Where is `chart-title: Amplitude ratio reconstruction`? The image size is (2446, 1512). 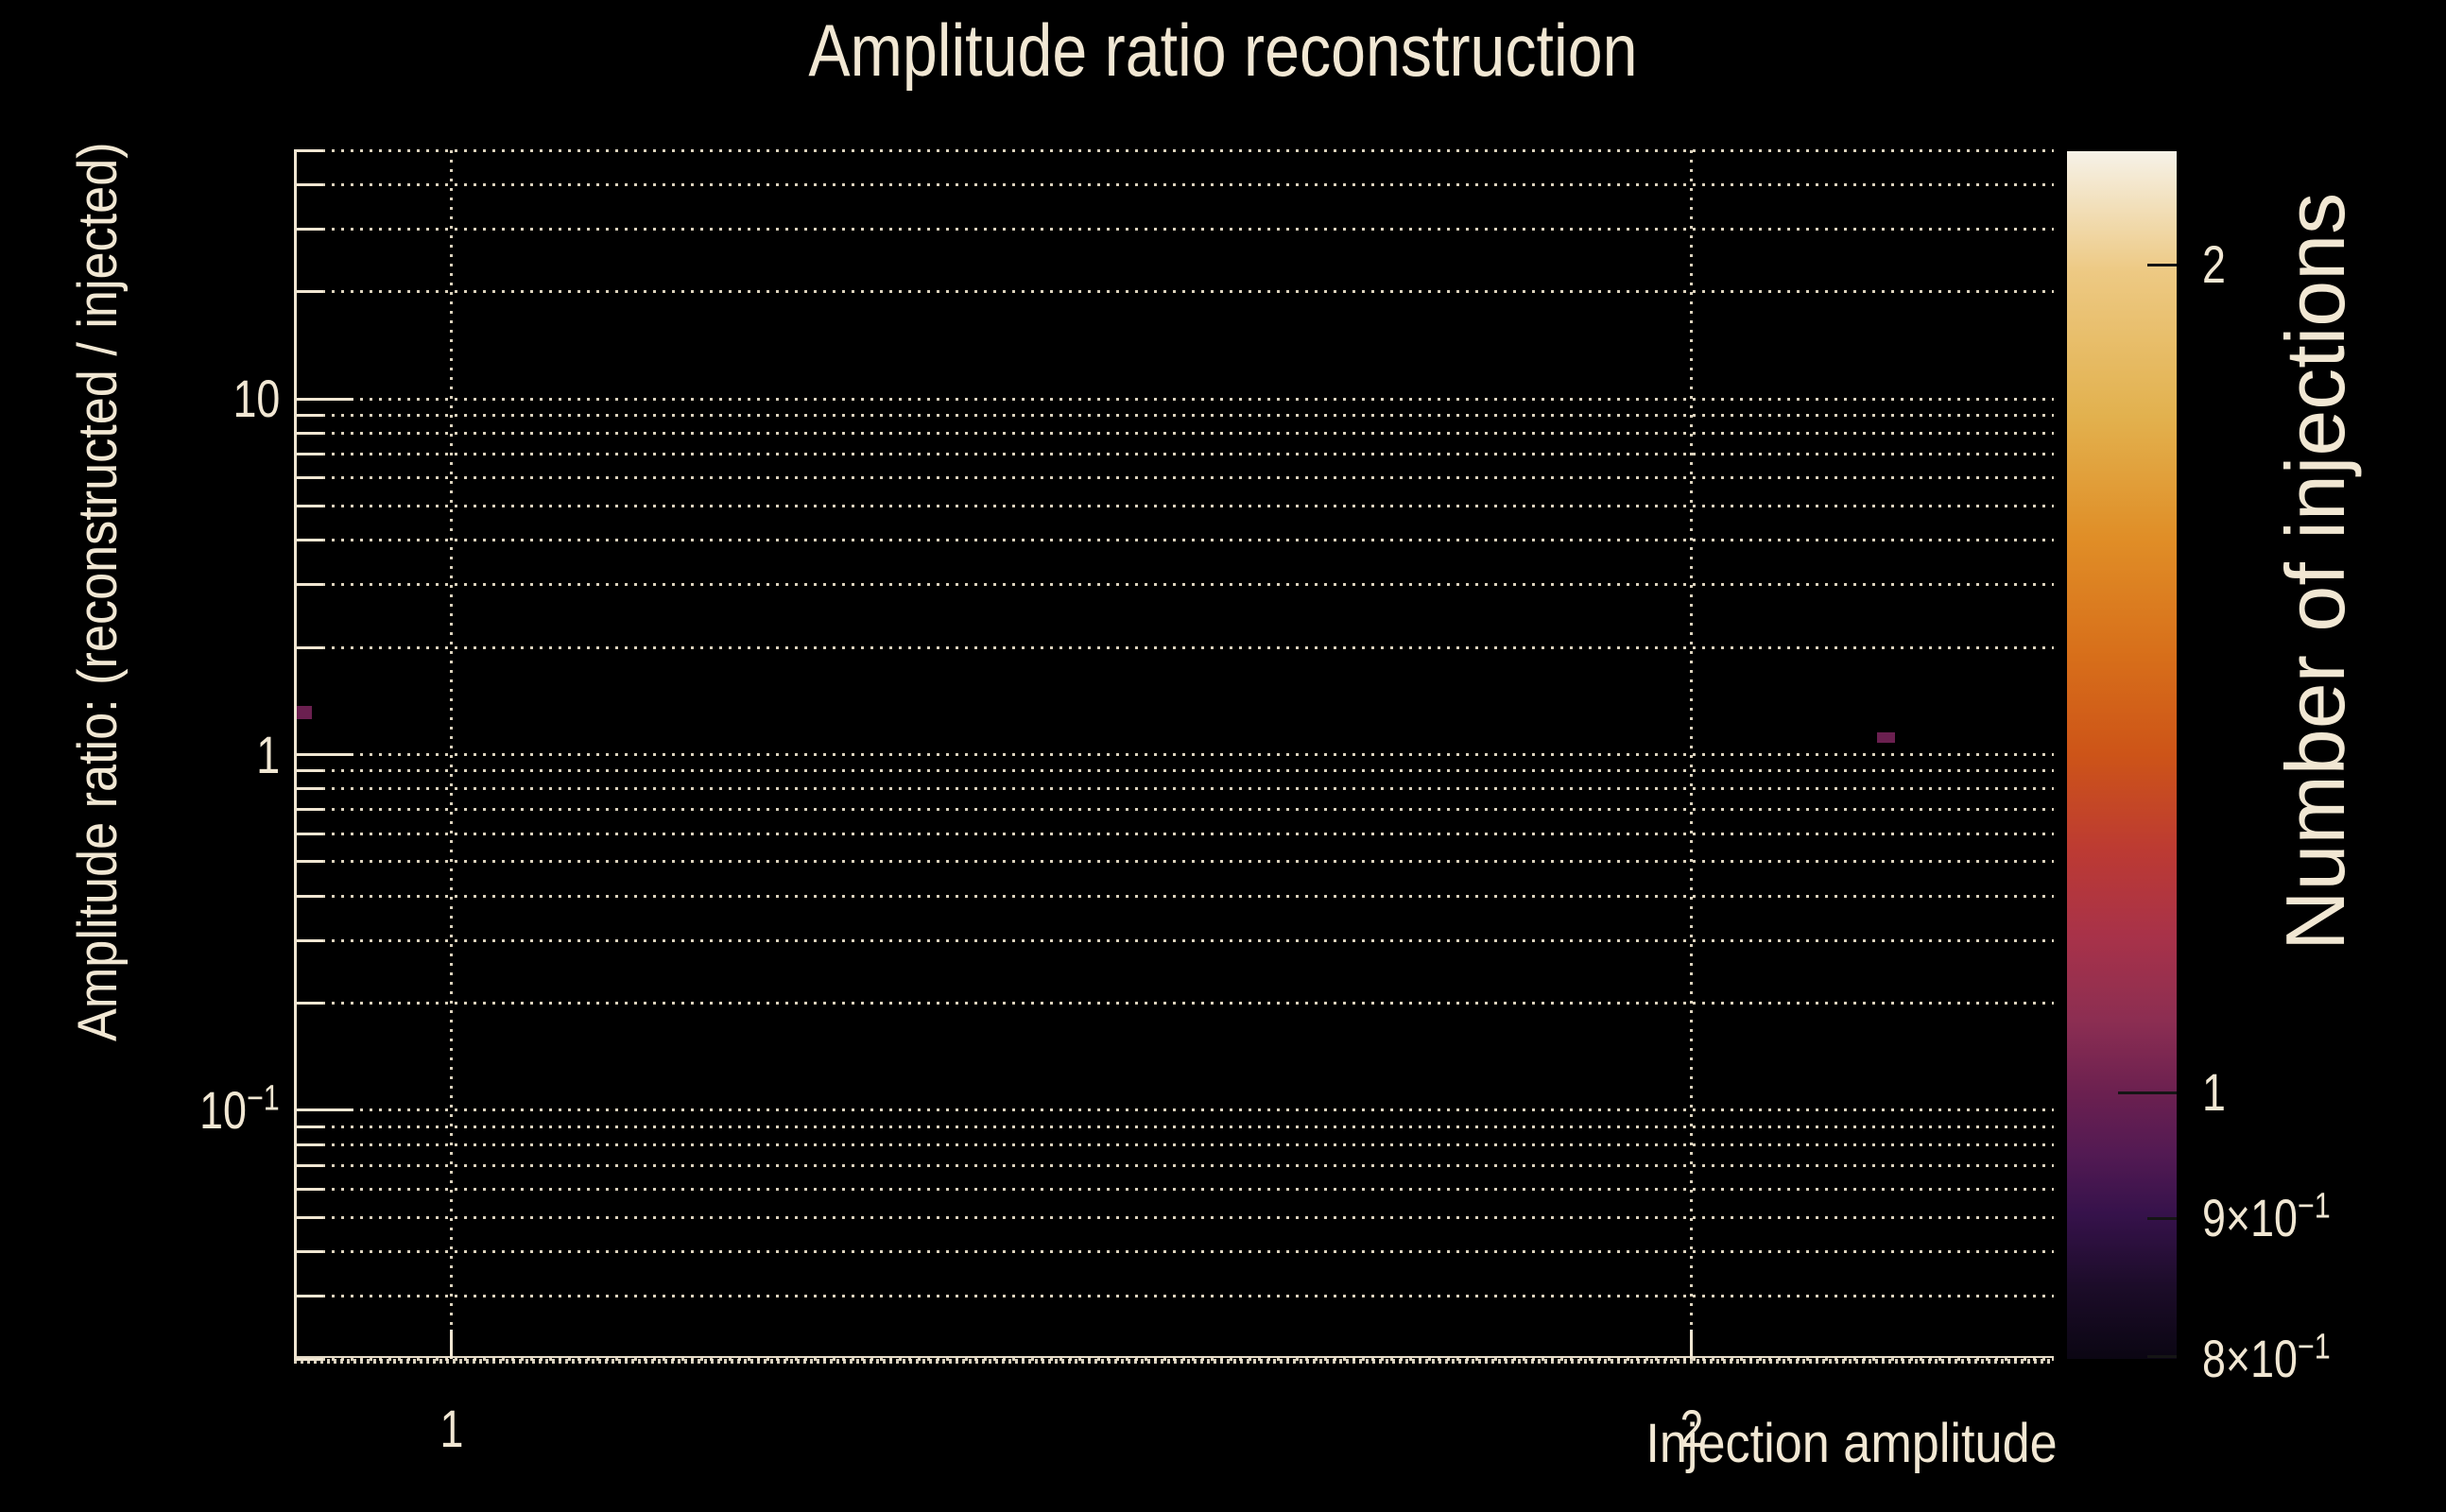 chart-title: Amplitude ratio reconstruction is located at coordinates (1223, 50).